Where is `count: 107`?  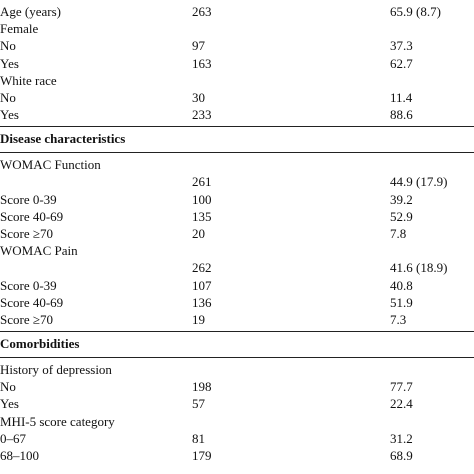
count: 107 is located at coordinates (202, 285).